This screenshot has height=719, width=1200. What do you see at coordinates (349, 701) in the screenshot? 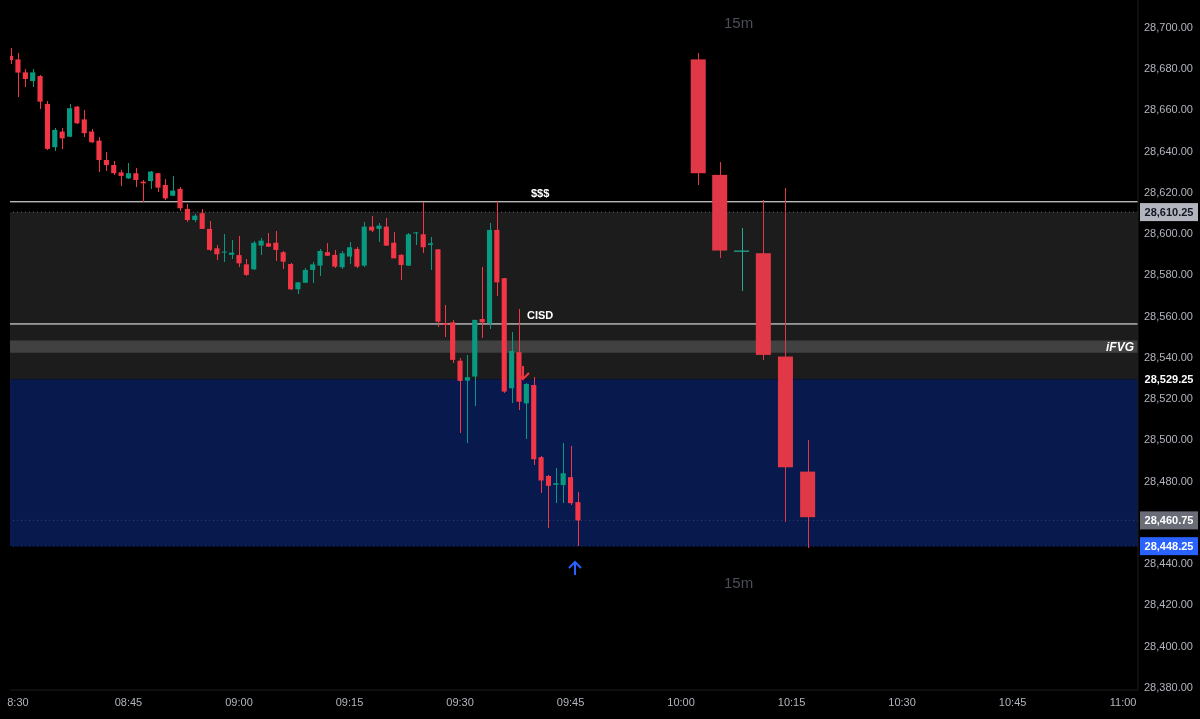
I see `x-tick-label: 09:15` at bounding box center [349, 701].